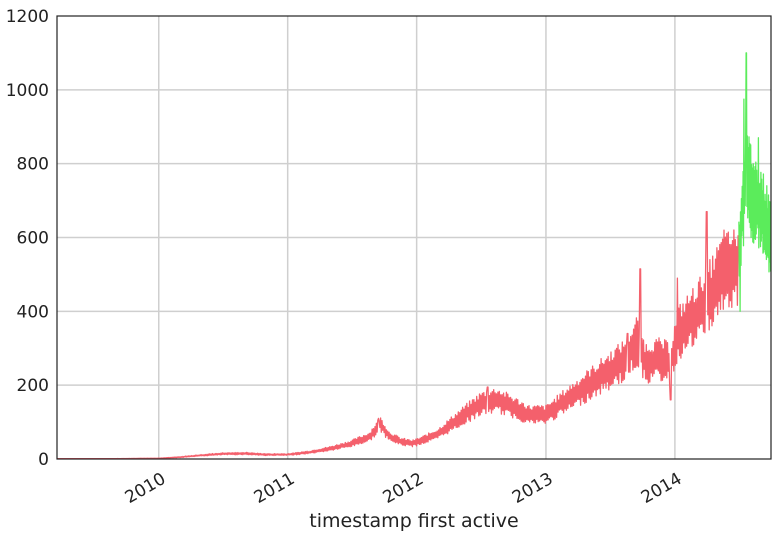 The image size is (778, 536). Describe the element at coordinates (413, 521) in the screenshot. I see `x-axis-title: timestamp first active` at that location.